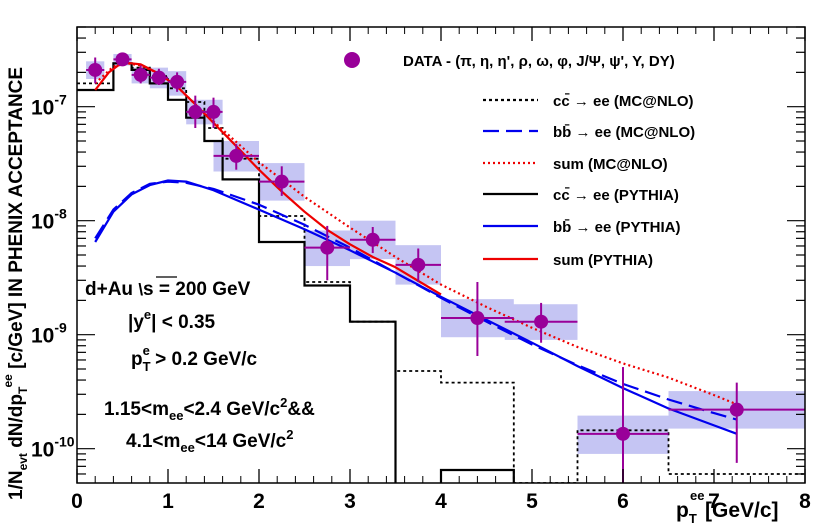 The height and width of the screenshot is (530, 830). Describe the element at coordinates (603, 260) in the screenshot. I see `legend-label-5: sum (PYTHIA)` at that location.